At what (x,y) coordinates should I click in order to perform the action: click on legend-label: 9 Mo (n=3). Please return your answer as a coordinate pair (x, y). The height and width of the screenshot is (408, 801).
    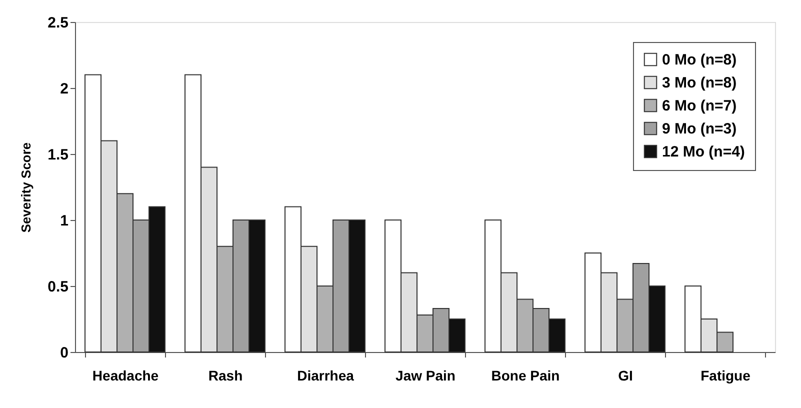
    Looking at the image, I should click on (699, 129).